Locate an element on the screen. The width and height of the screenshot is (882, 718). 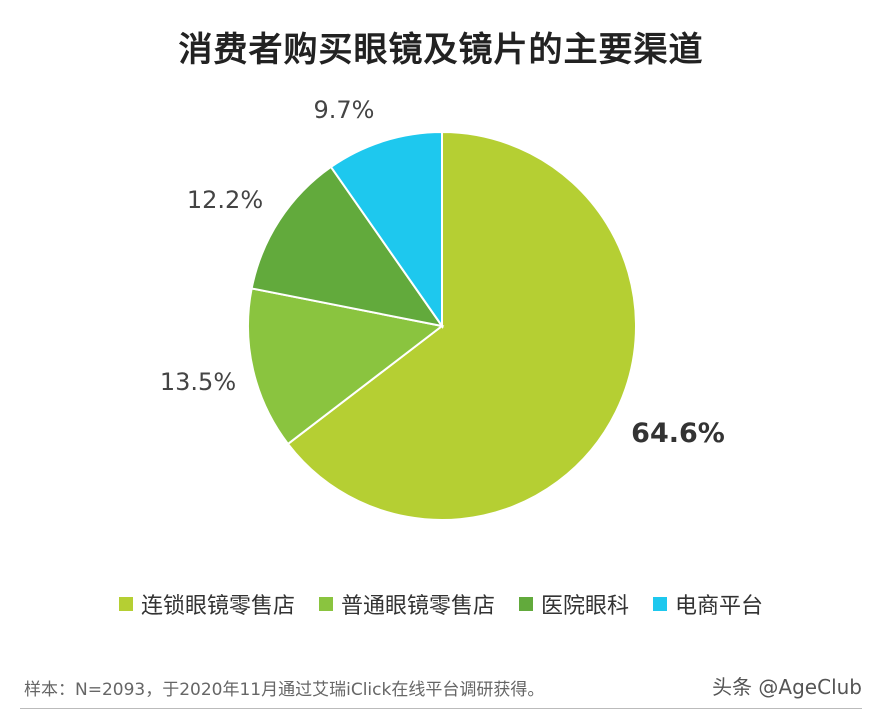
slice-value-label-1: 64.6% is located at coordinates (678, 433).